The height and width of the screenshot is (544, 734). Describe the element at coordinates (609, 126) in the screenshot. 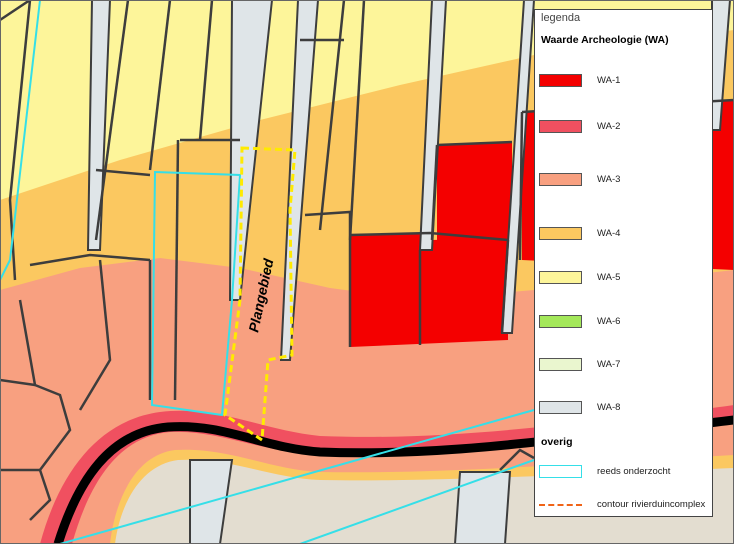

I see `legend-item-label: WA-2` at that location.